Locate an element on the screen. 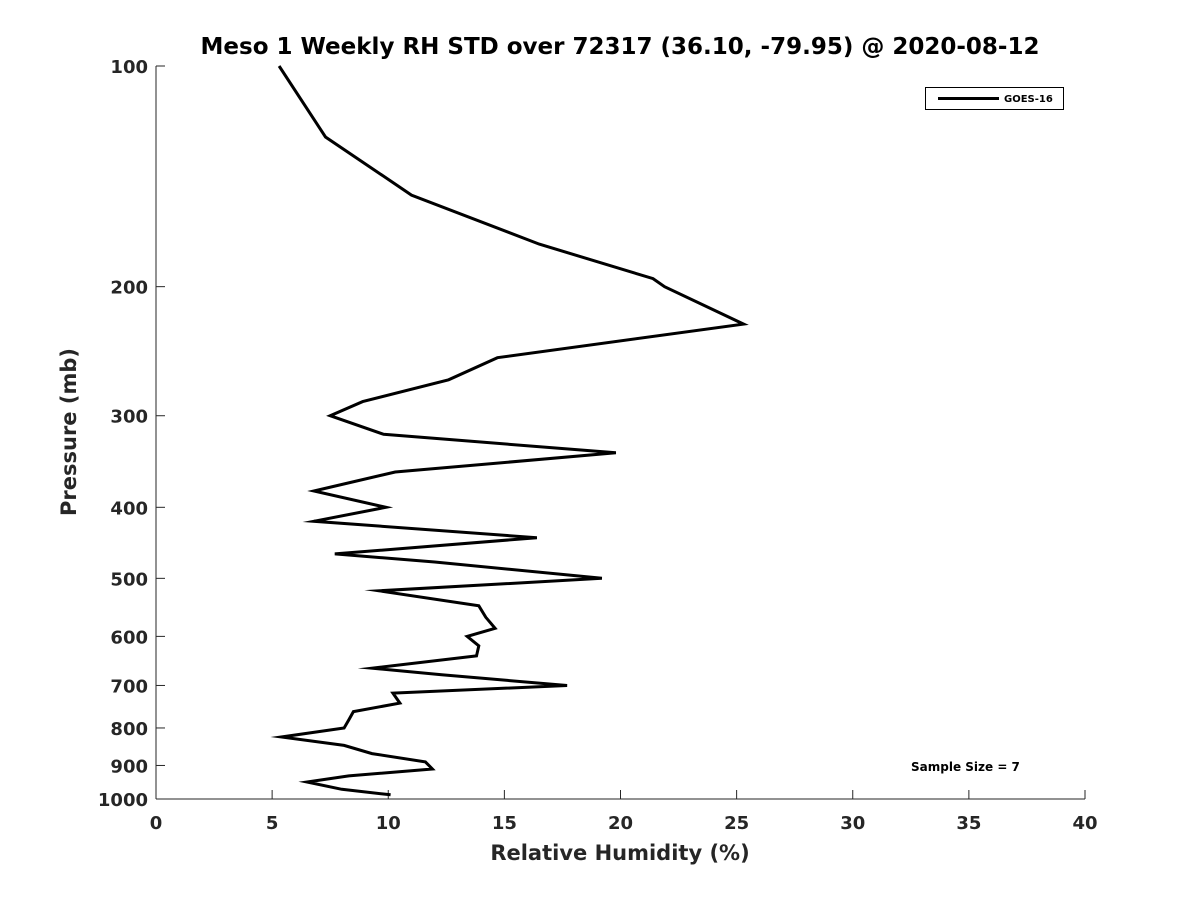  x-axis-ticks: 0 5 10 15 20 25 30 35 40 is located at coordinates (624, 812).